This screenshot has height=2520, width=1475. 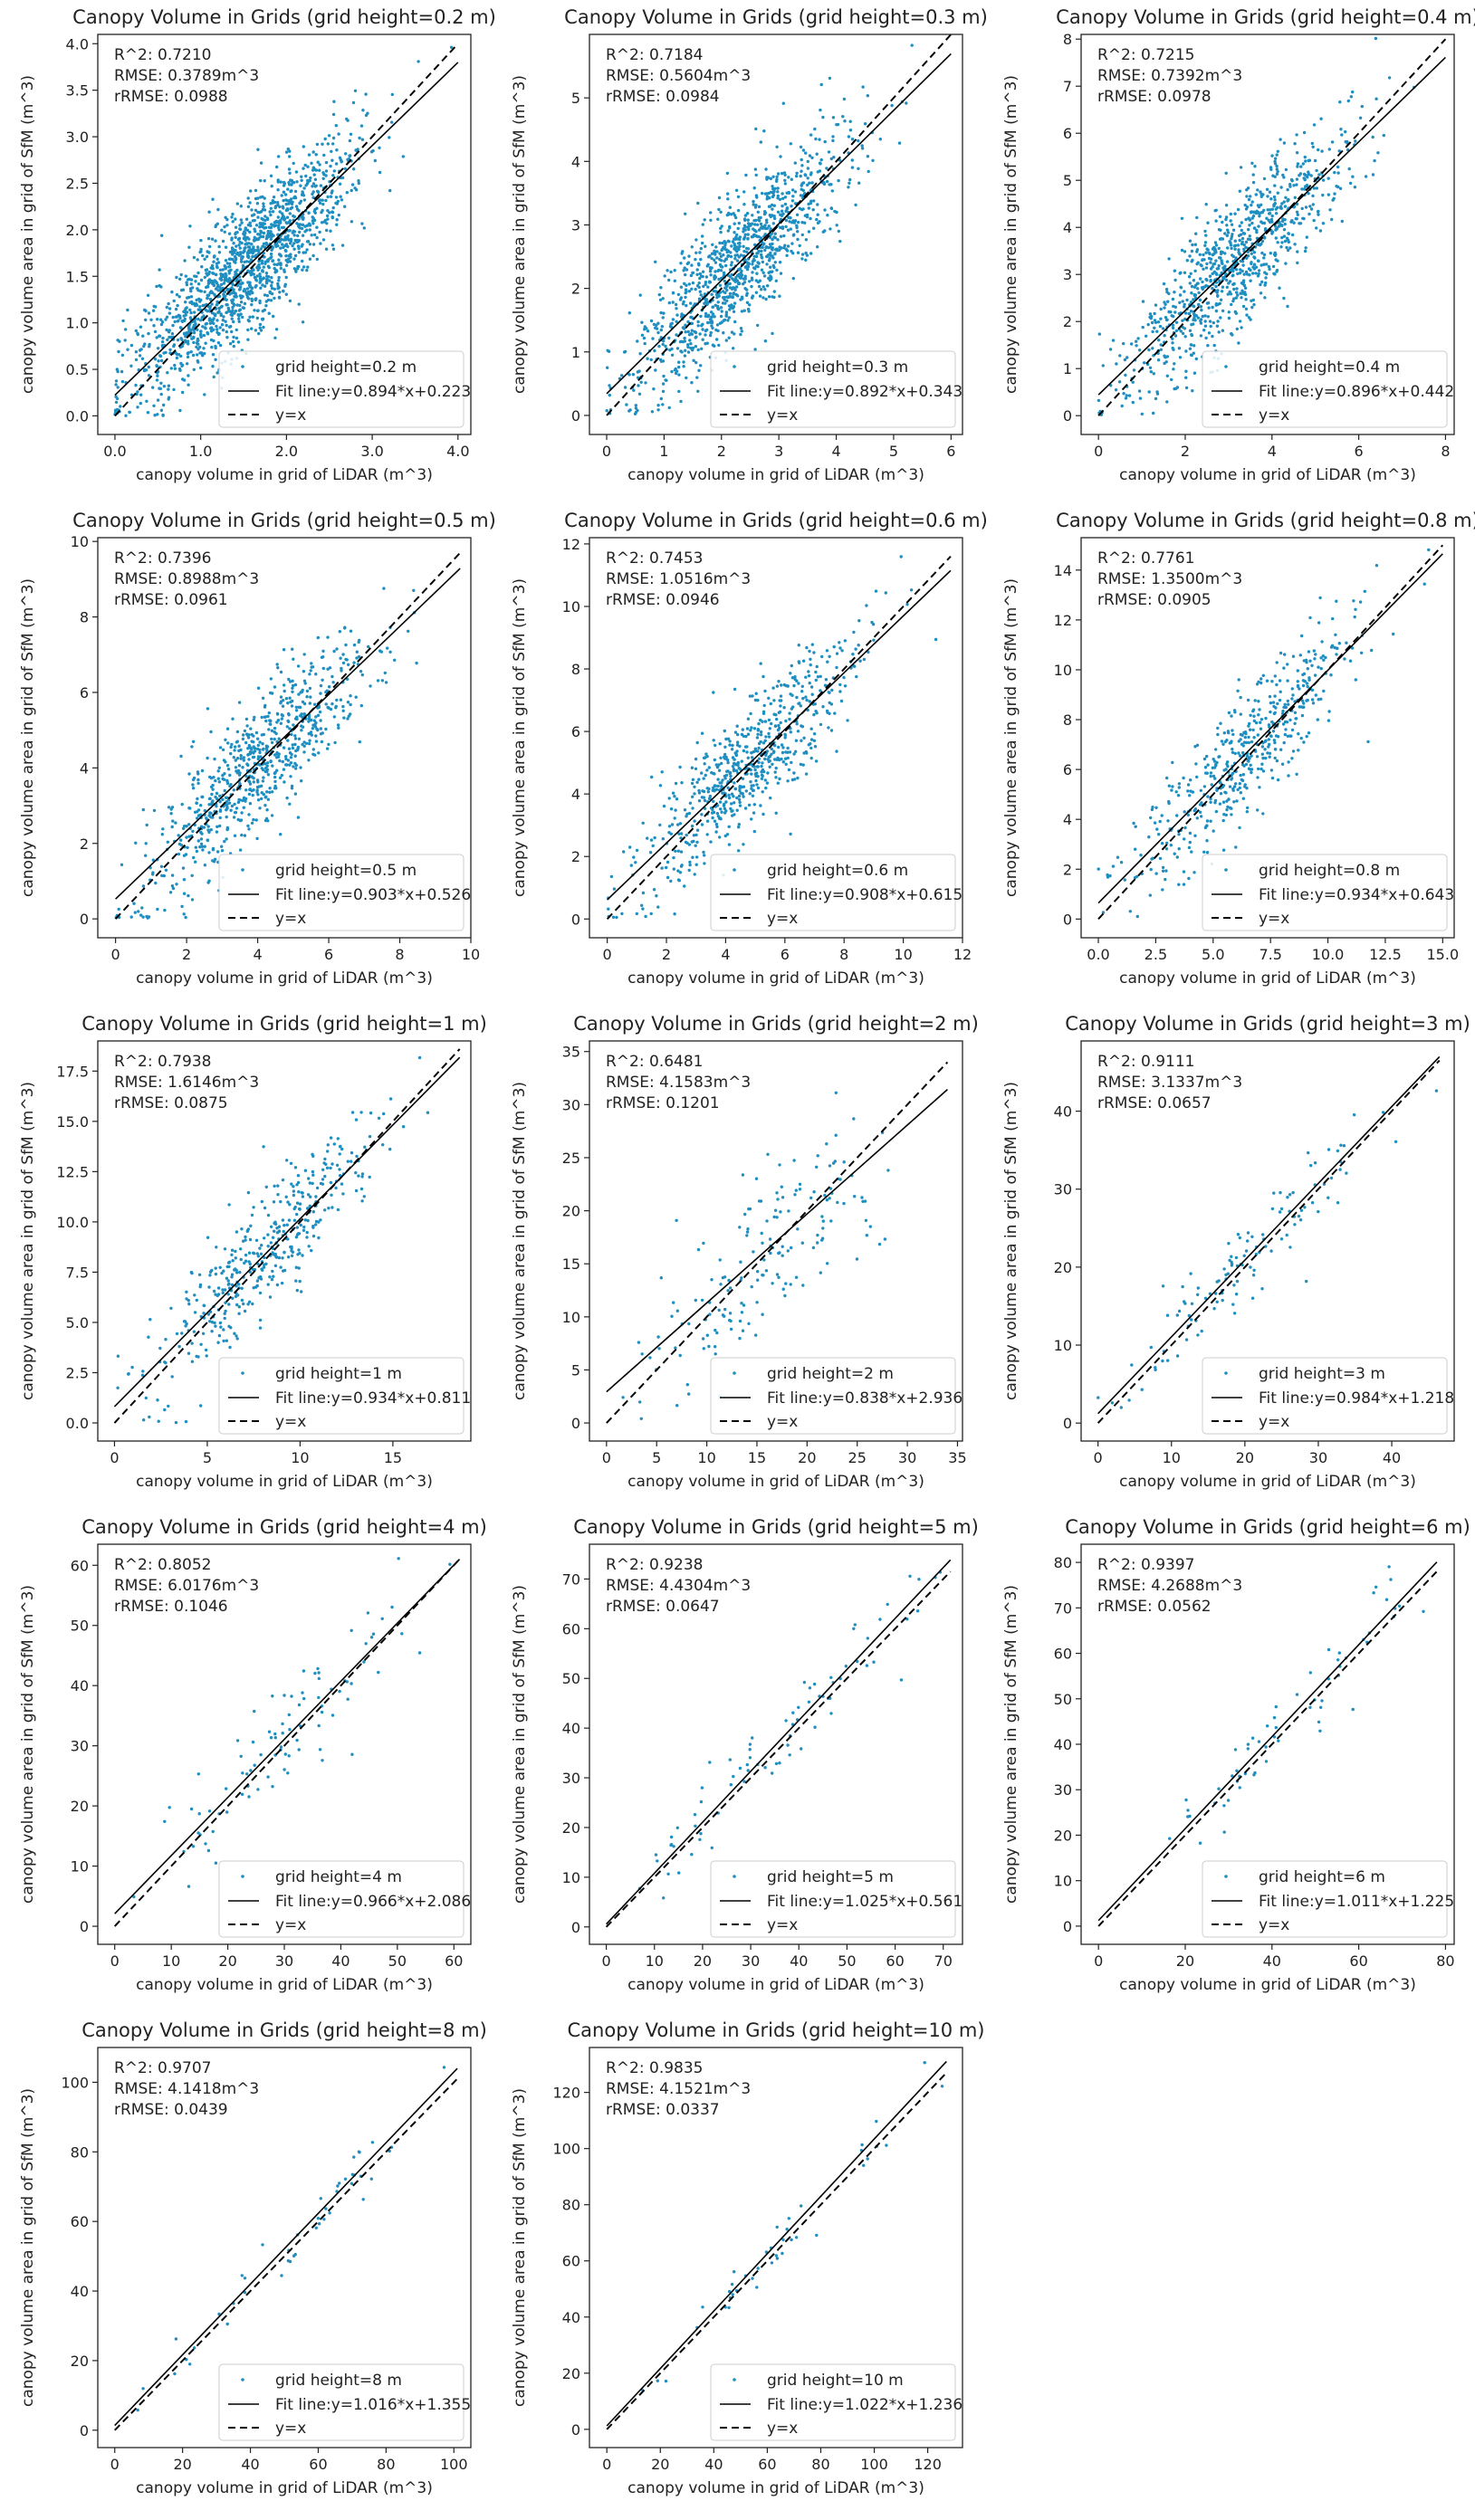 I want to click on fit-line, so click(x=779, y=224).